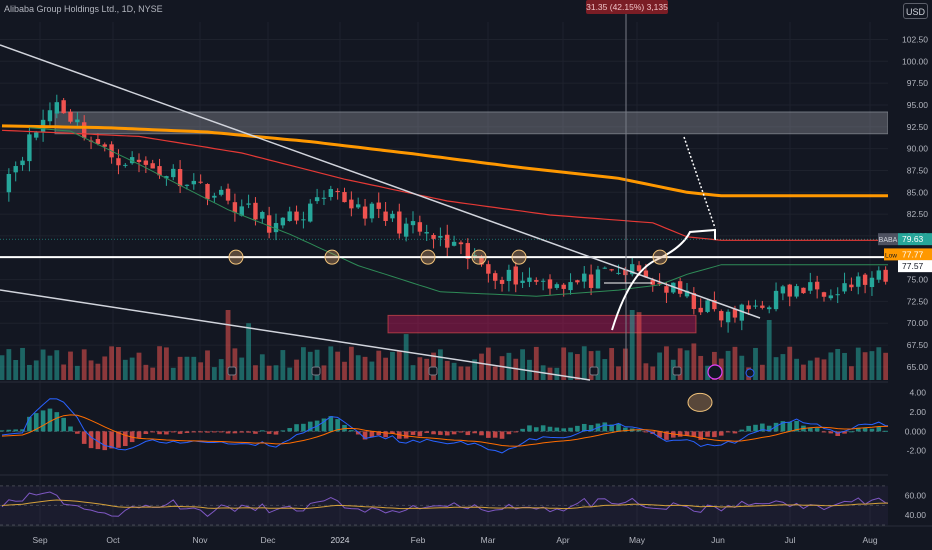 This screenshot has width=932, height=550. I want to click on support-price-text: 77.57, so click(913, 266).